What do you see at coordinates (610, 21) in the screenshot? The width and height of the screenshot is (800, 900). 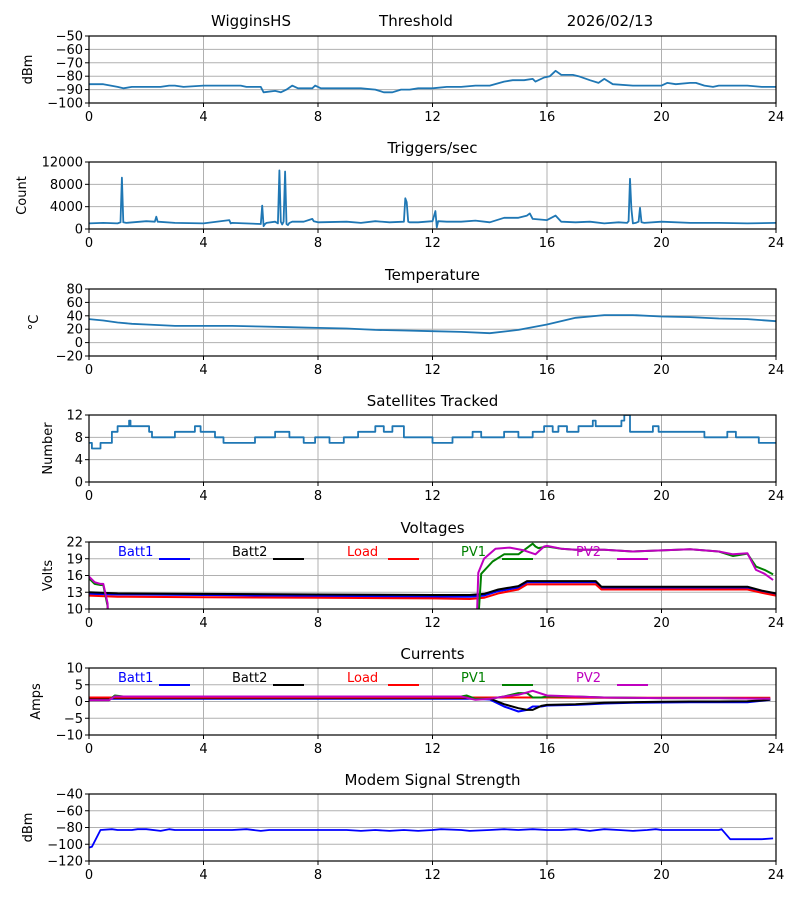 I see `header-date: 2026/02/13` at bounding box center [610, 21].